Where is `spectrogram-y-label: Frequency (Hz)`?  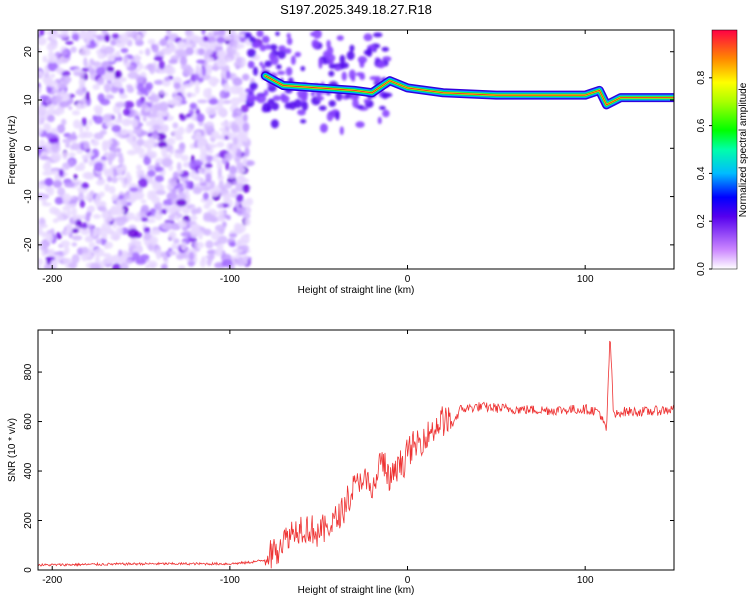
spectrogram-y-label: Frequency (Hz) is located at coordinates (12, 150).